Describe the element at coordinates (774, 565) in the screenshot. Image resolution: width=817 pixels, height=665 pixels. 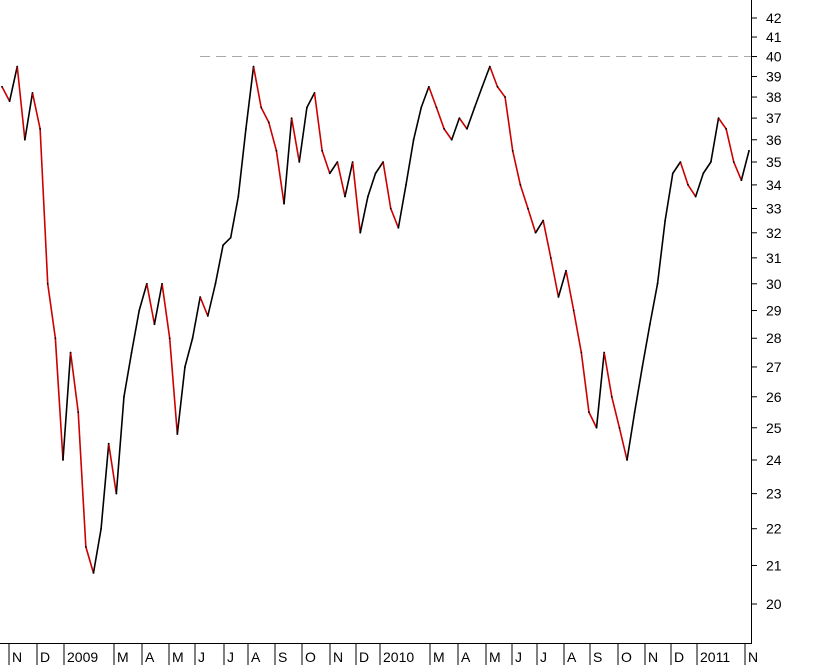
I see `y-tick-label: 21` at that location.